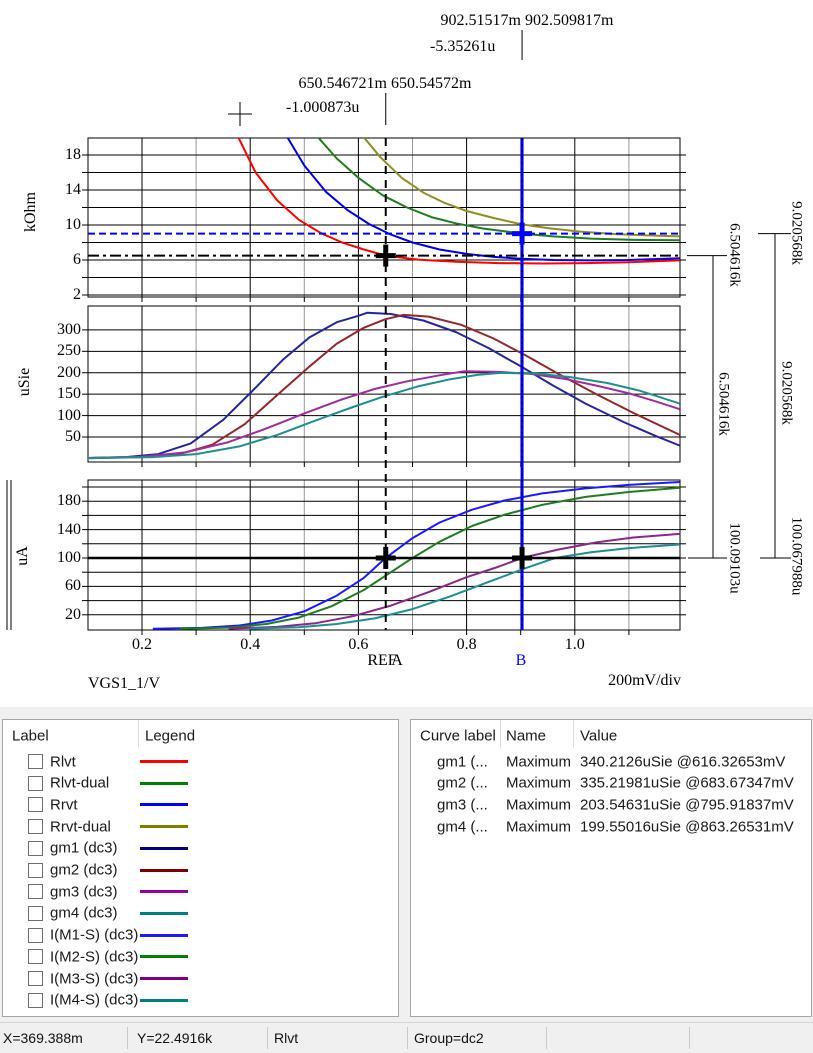 This screenshot has width=813, height=1053. I want to click on cursor-y-readout: 100.09103u, so click(734, 558).